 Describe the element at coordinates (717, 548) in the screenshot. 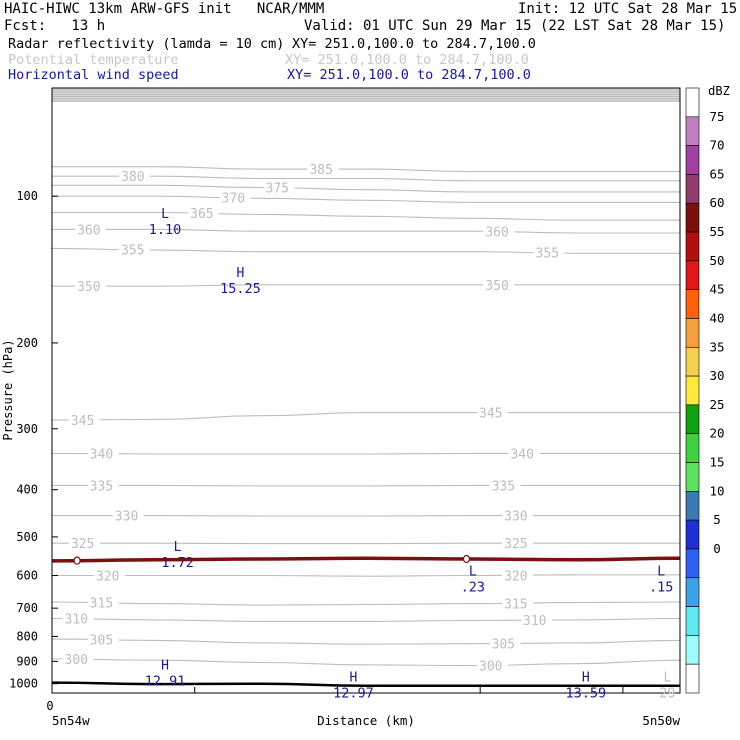

I see `colorbar-label: 0` at that location.